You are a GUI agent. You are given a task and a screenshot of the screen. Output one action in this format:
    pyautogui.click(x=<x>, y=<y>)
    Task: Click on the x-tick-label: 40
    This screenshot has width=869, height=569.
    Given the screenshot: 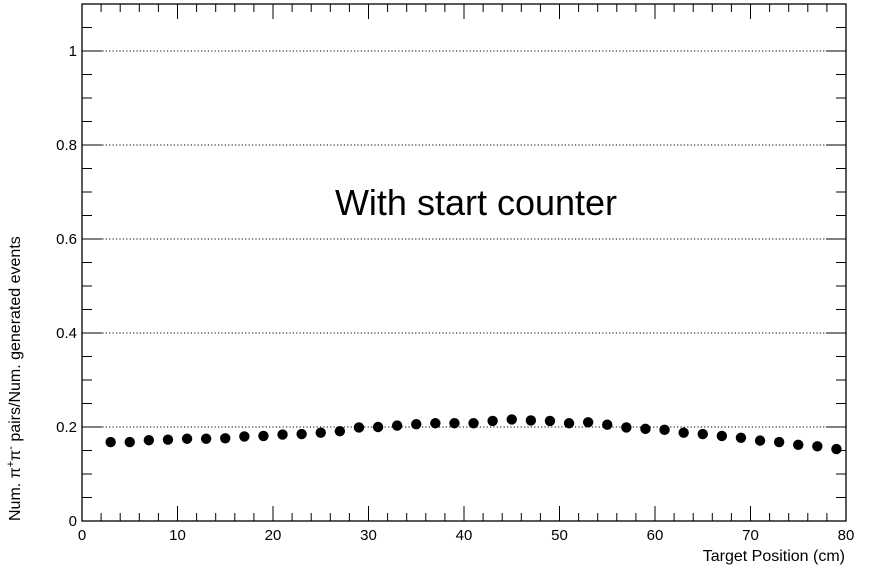 What is the action you would take?
    pyautogui.click(x=464, y=535)
    